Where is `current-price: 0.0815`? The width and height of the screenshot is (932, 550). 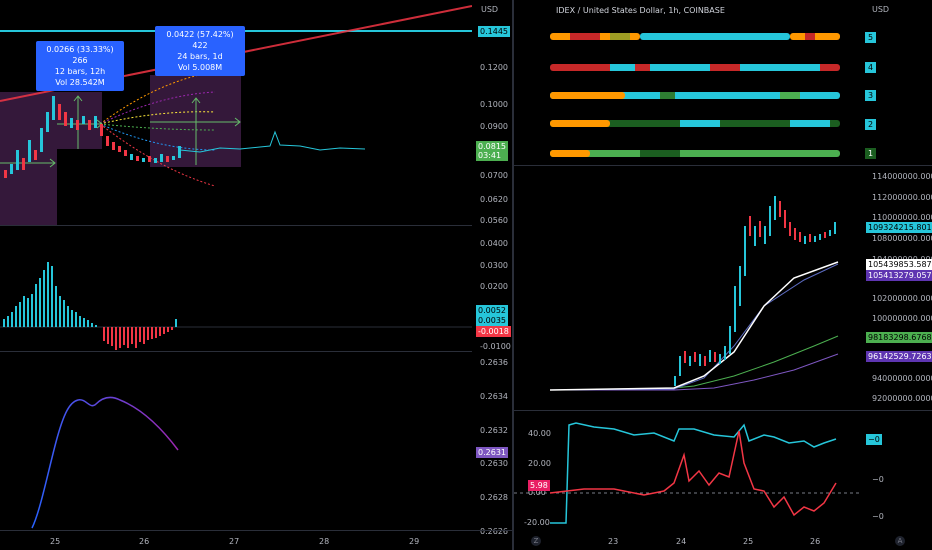 current-price: 0.0815 is located at coordinates (492, 146).